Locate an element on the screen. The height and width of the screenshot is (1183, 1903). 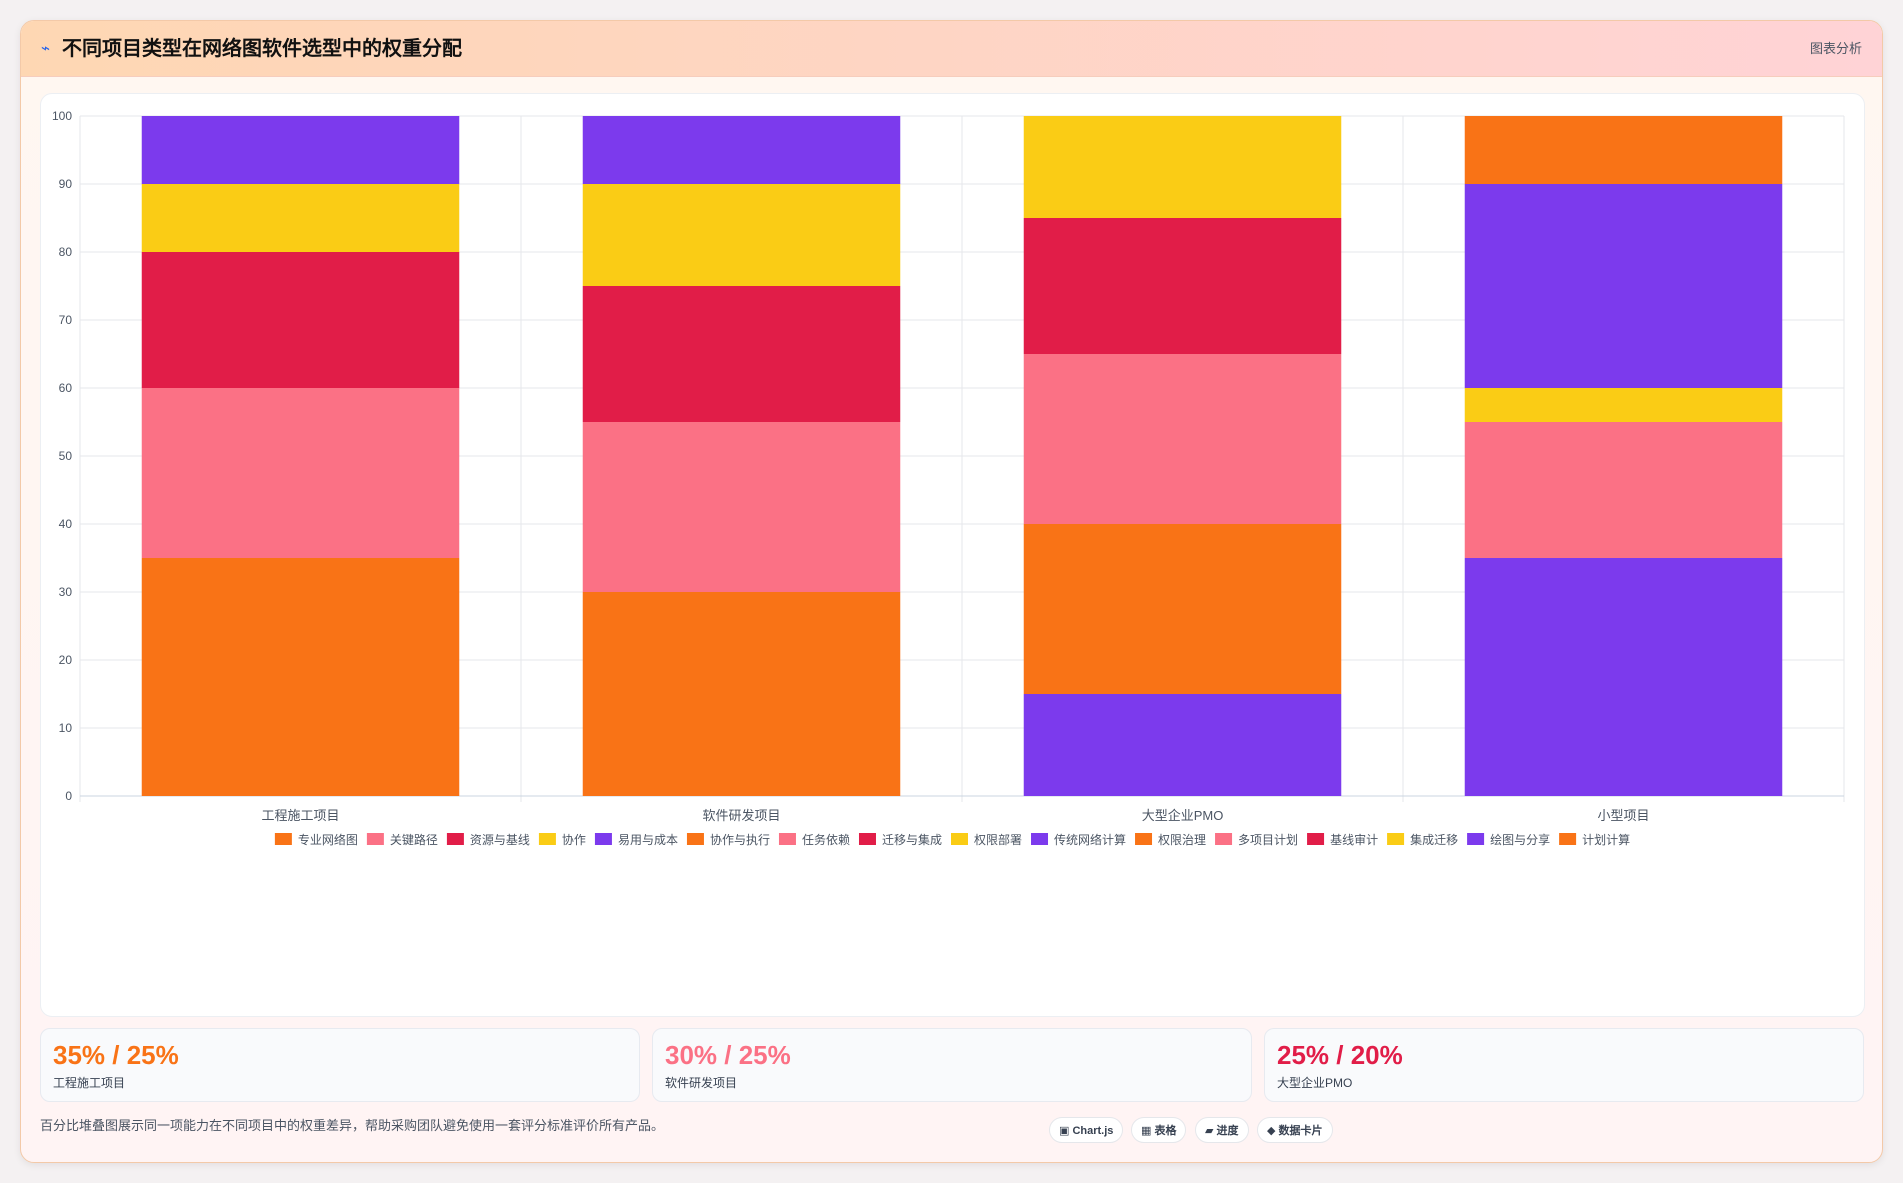
stat-label: 大型企业PMO is located at coordinates (1315, 1083).